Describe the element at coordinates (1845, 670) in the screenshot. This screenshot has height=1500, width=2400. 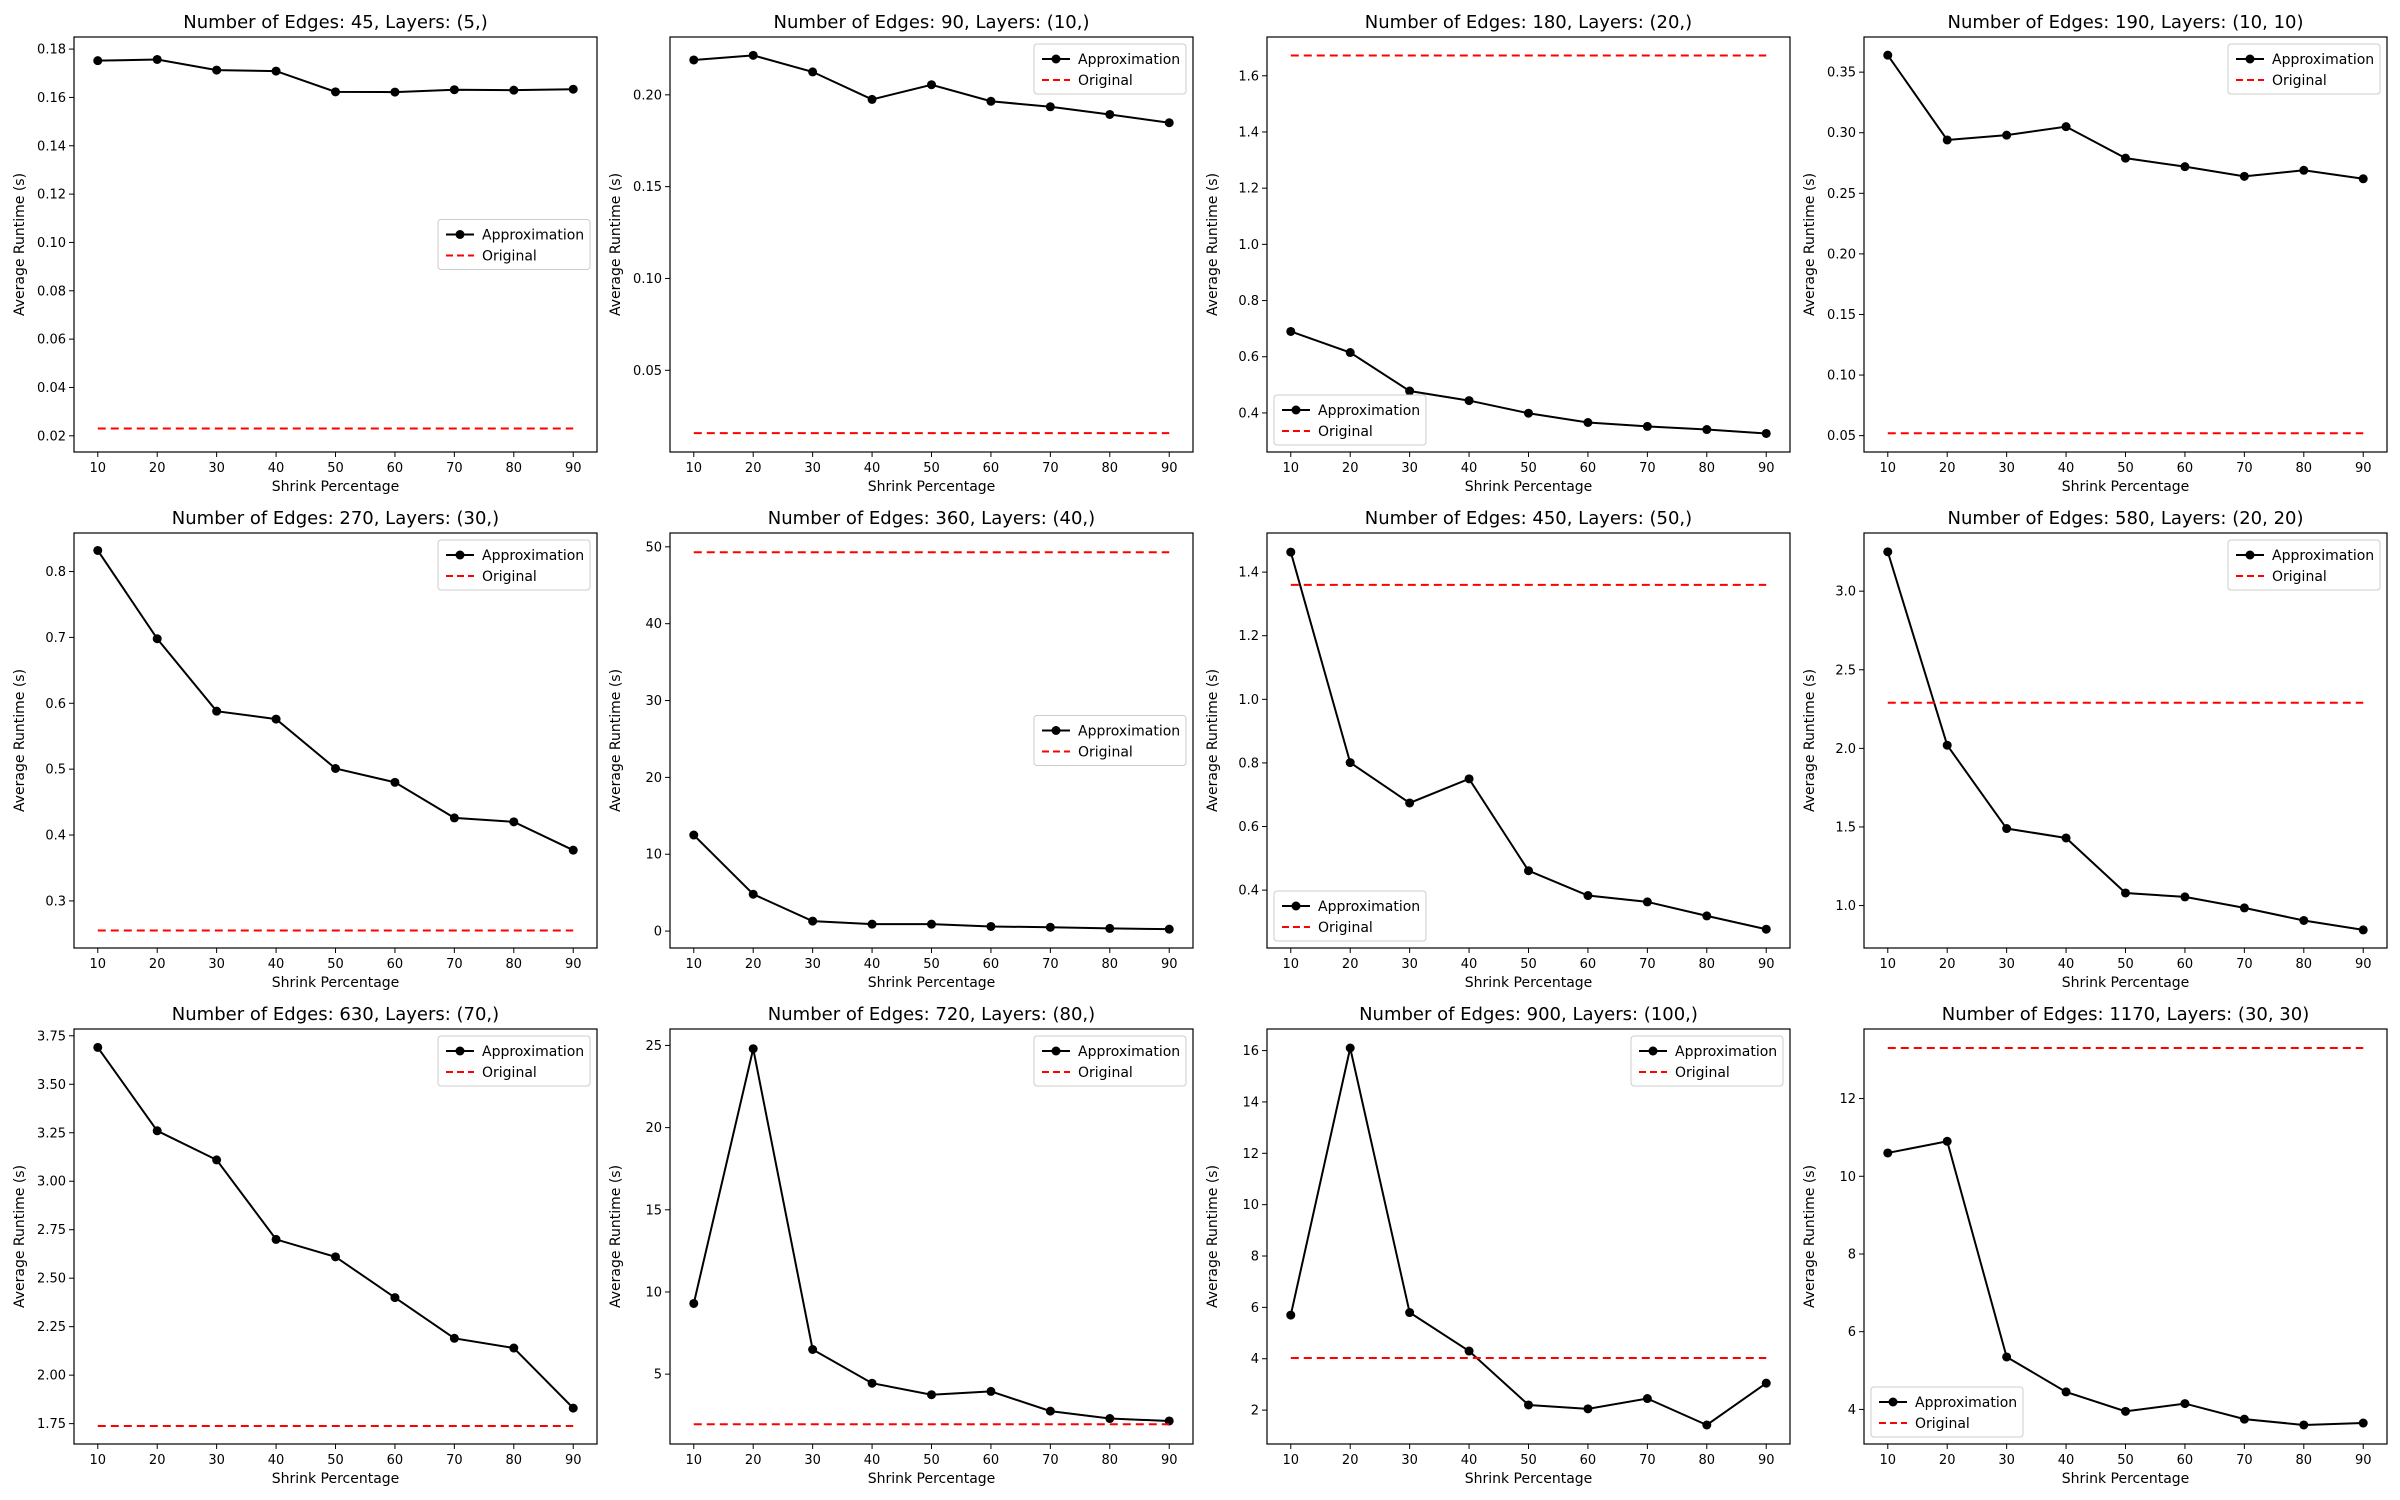
I see `y-tick-label: 2.5` at that location.